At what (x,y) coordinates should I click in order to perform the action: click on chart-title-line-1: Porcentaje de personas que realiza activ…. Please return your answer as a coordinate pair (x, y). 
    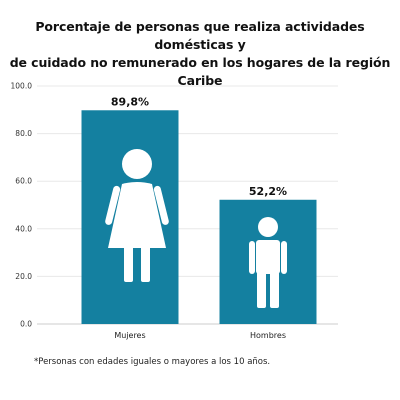
    Looking at the image, I should click on (200, 35).